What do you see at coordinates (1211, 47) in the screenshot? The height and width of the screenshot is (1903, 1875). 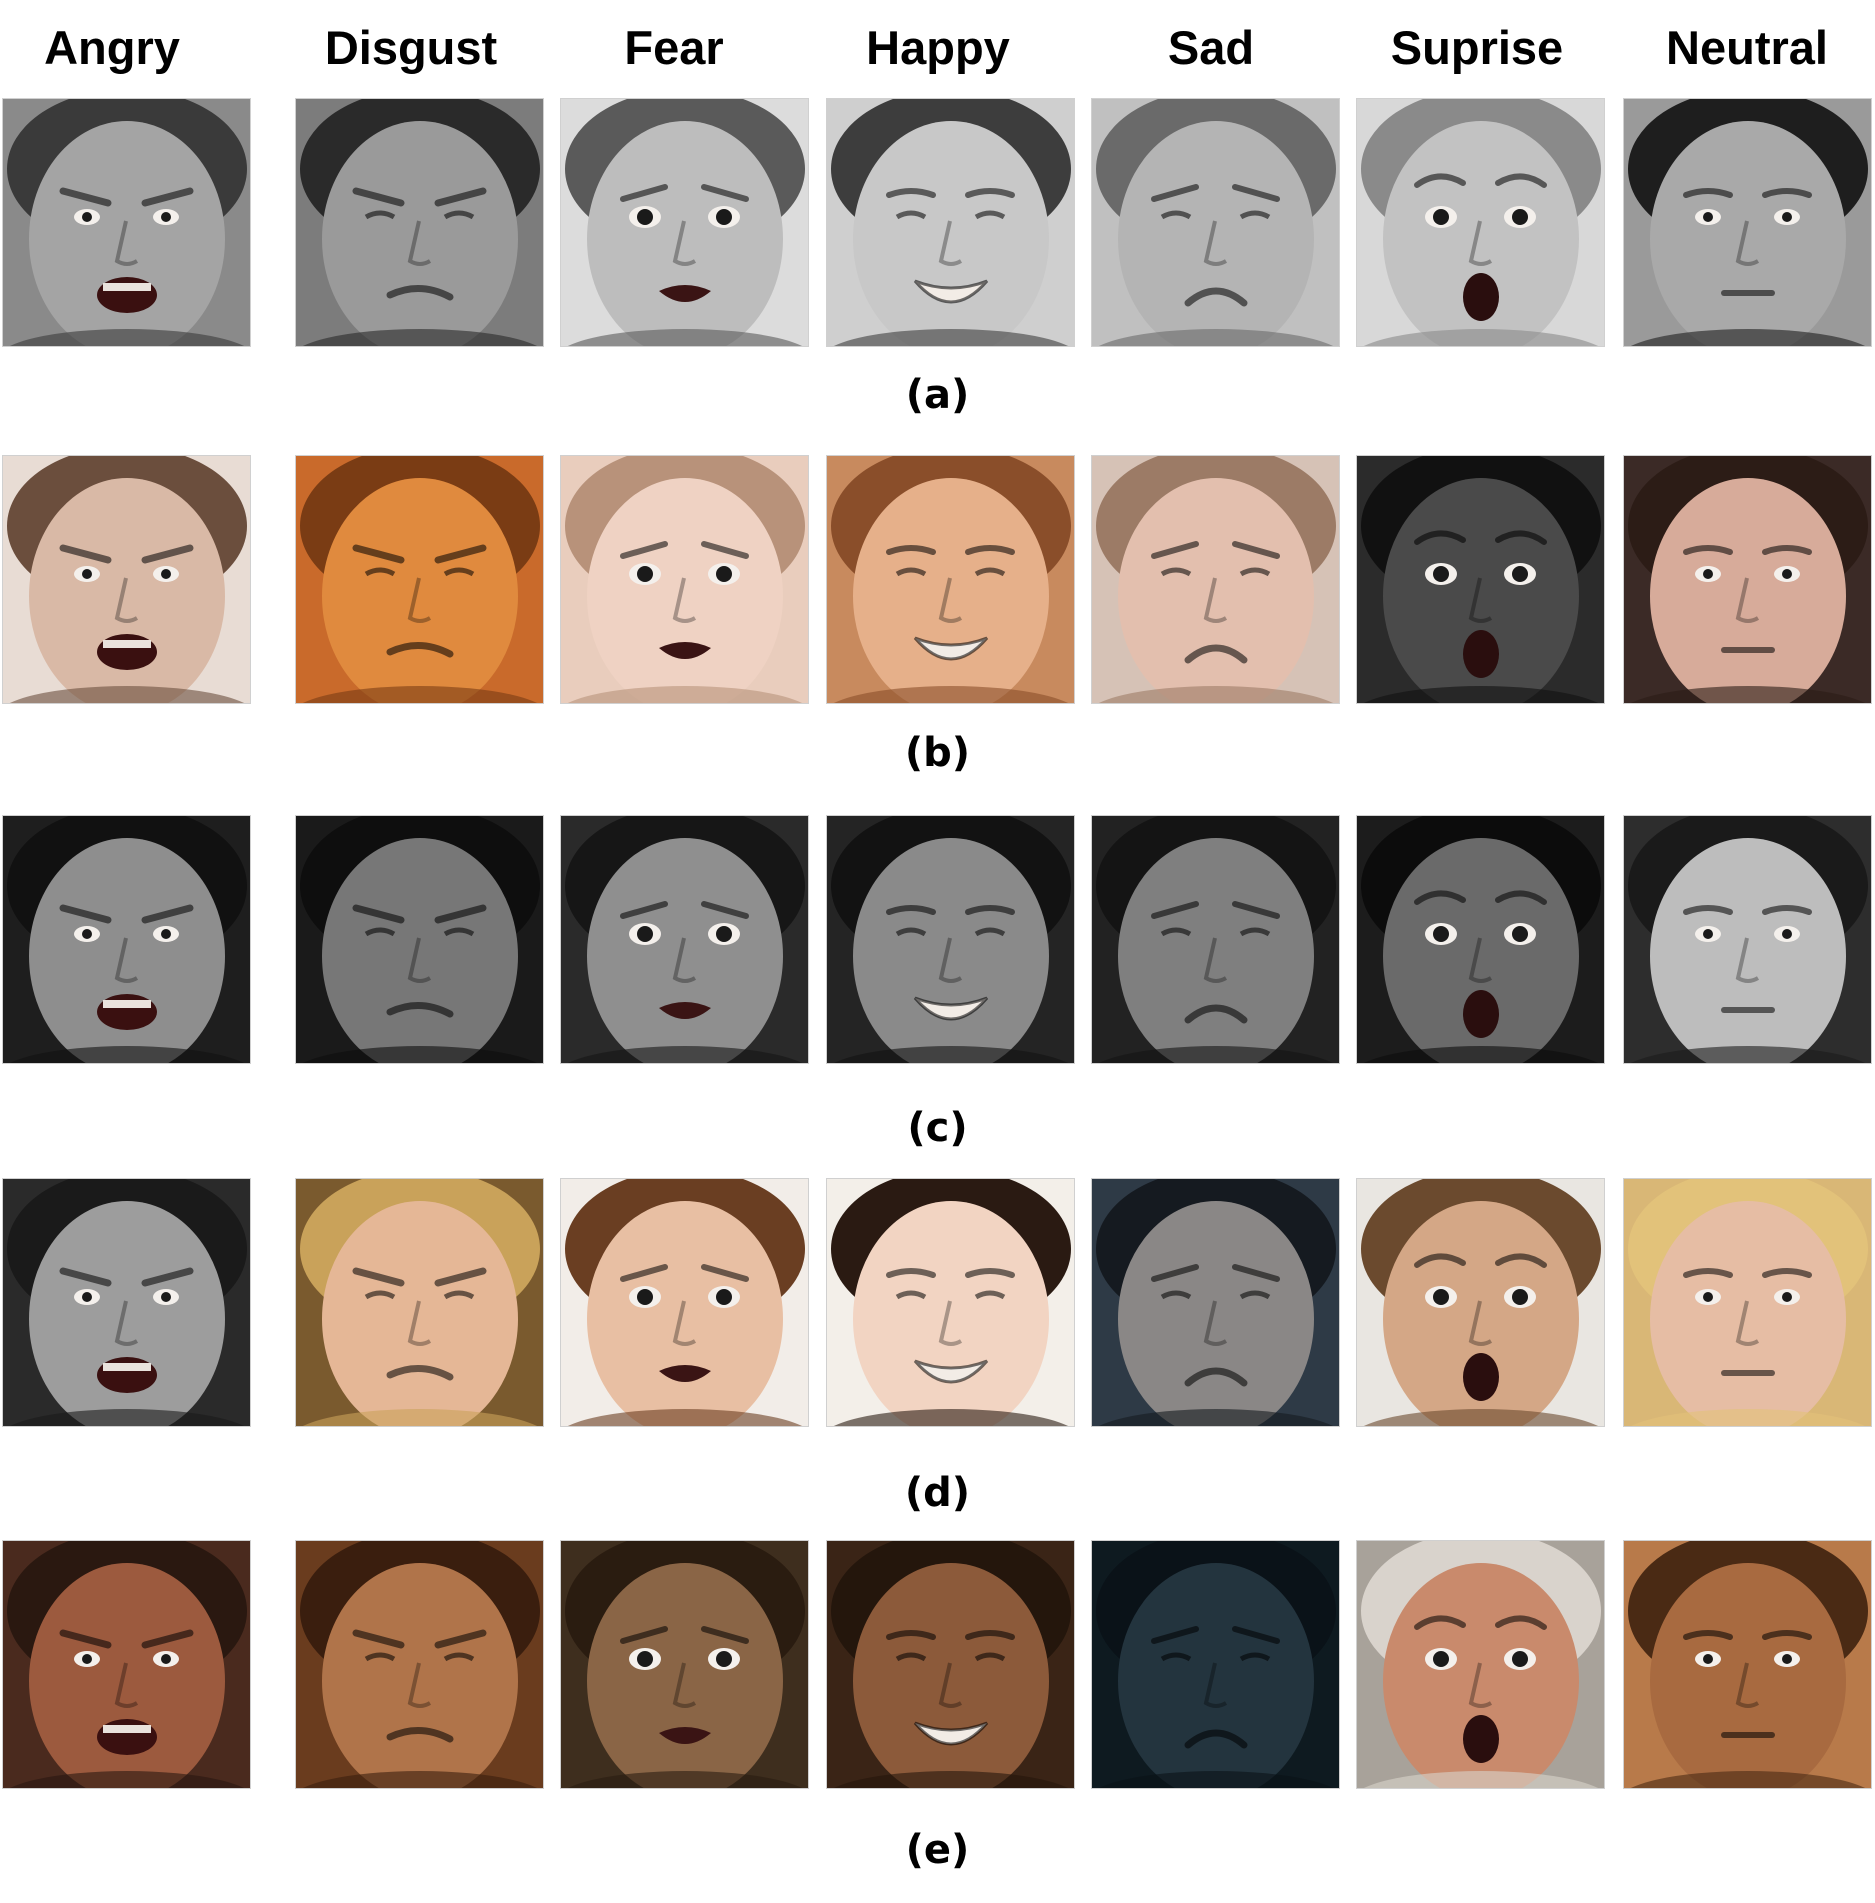 I see `column-label-sad: Sad` at bounding box center [1211, 47].